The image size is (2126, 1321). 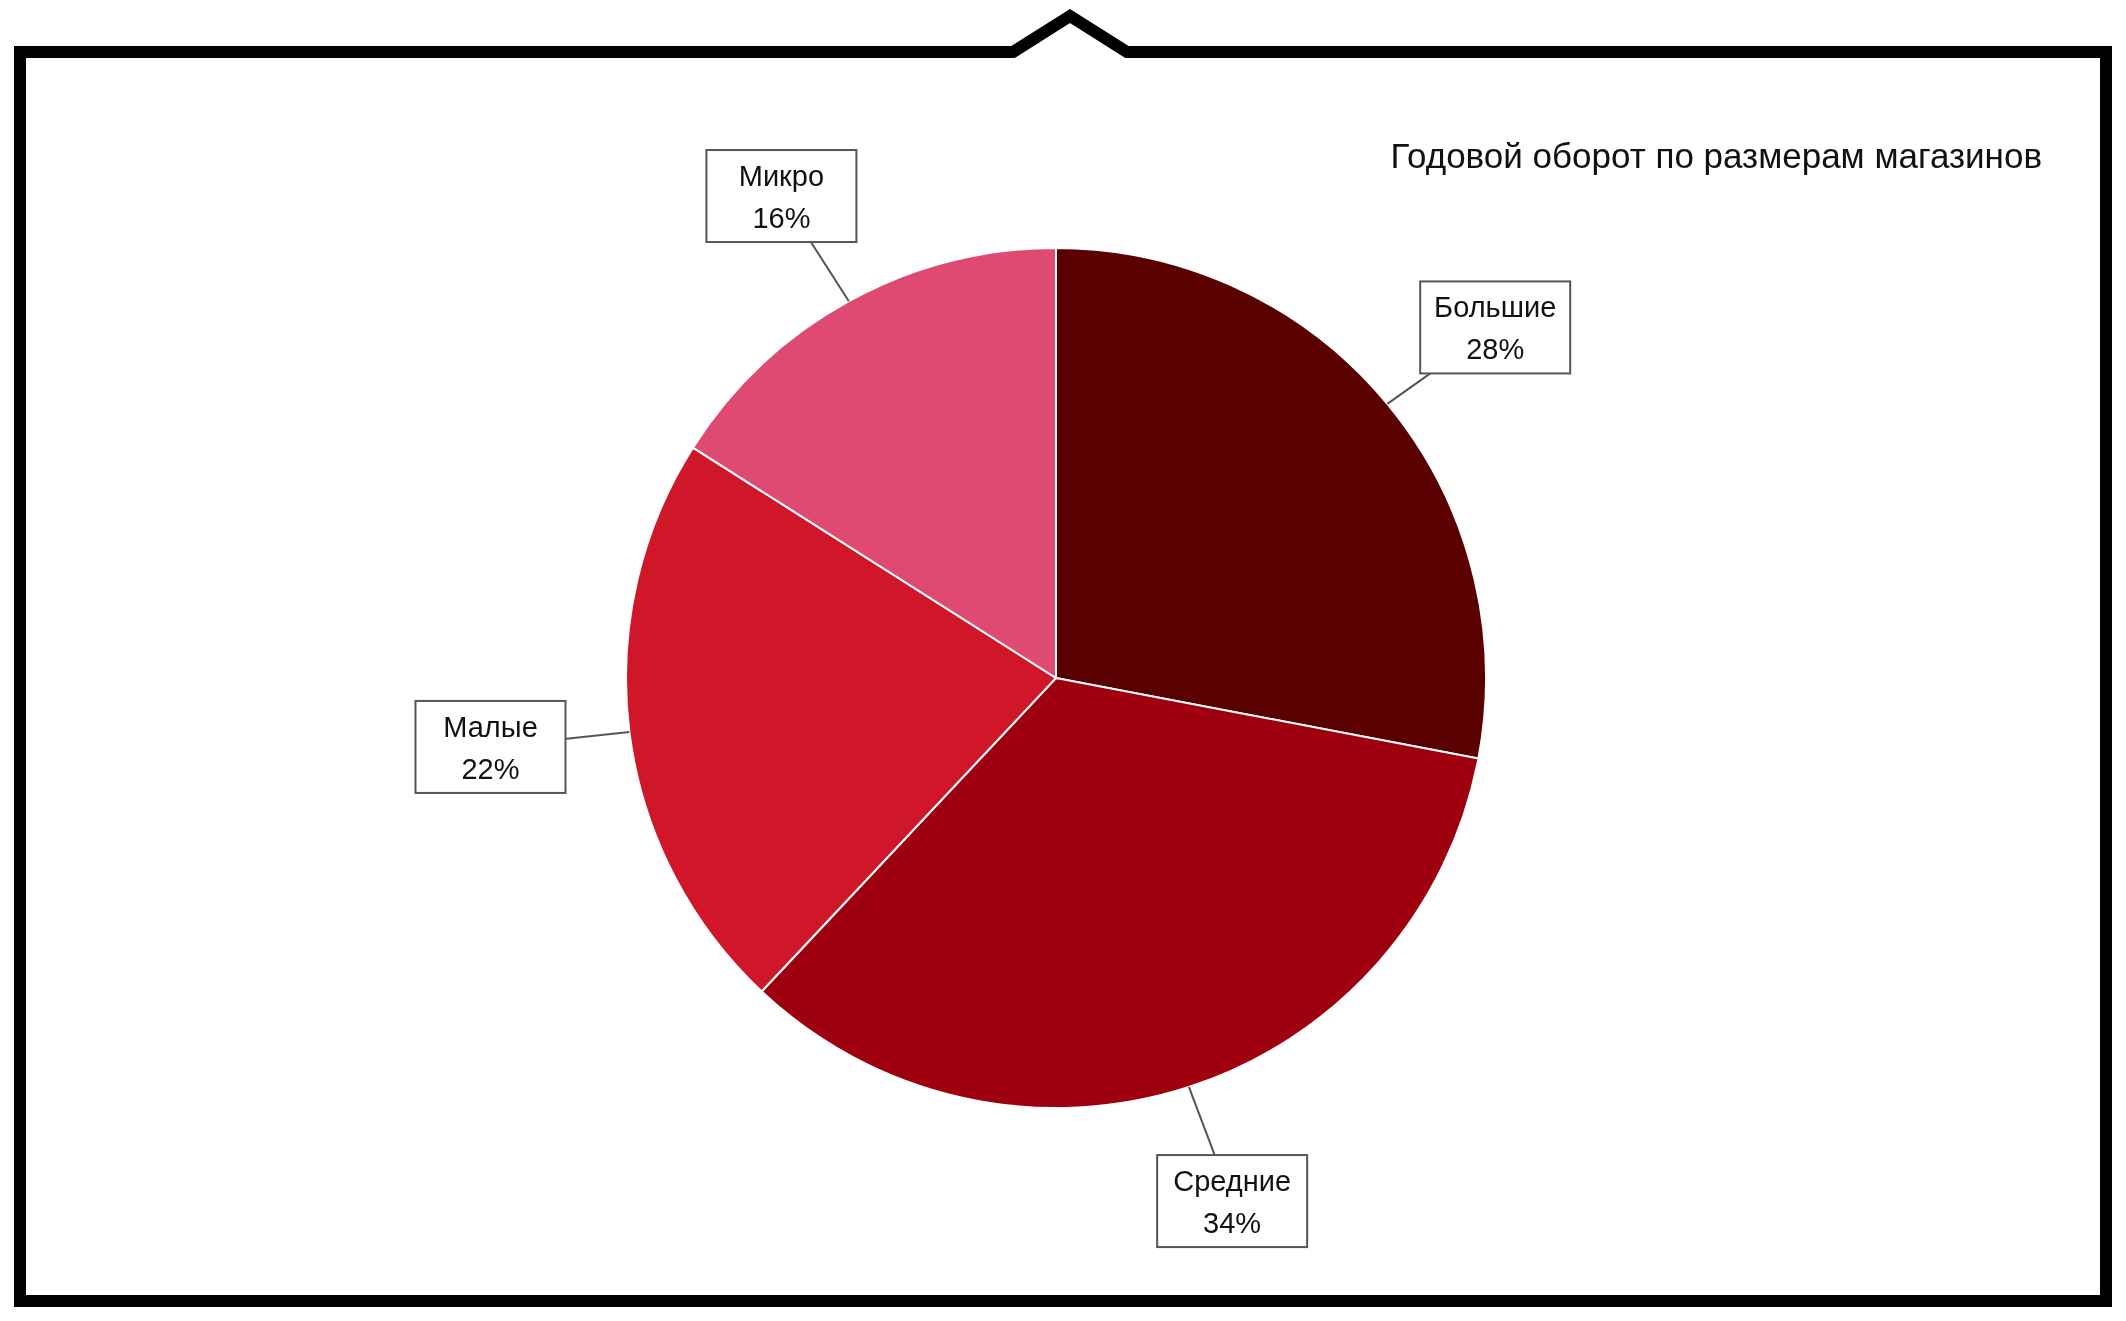 I want to click on data-label: 22%, so click(x=490, y=768).